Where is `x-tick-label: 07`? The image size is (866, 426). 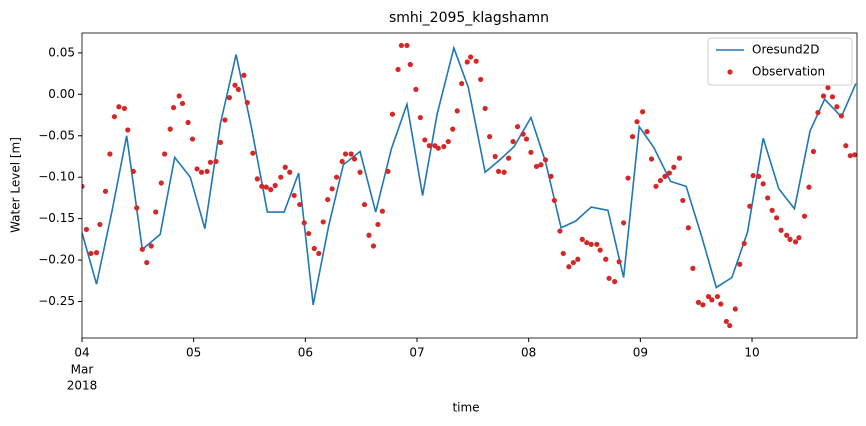 x-tick-label: 07 is located at coordinates (416, 353).